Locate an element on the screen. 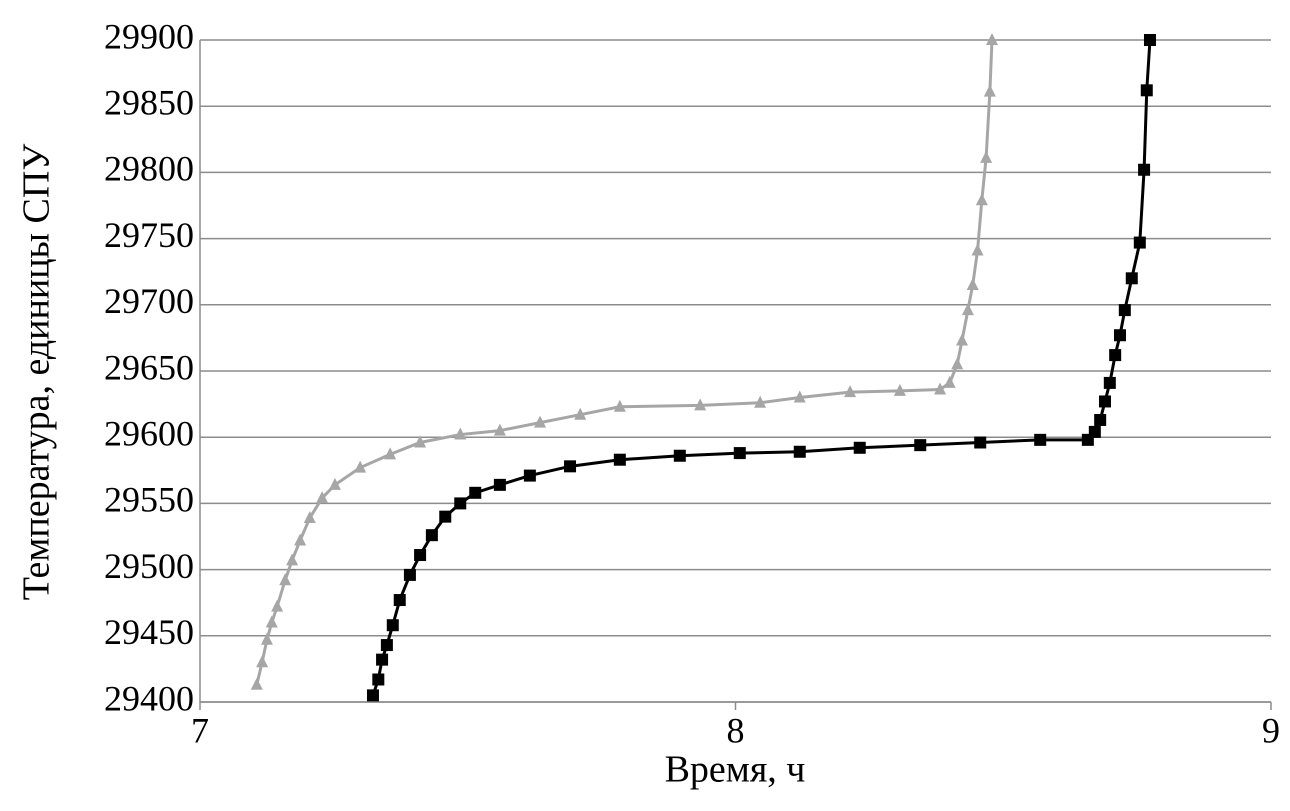  x-axis-title: Время, ч is located at coordinates (735, 770).